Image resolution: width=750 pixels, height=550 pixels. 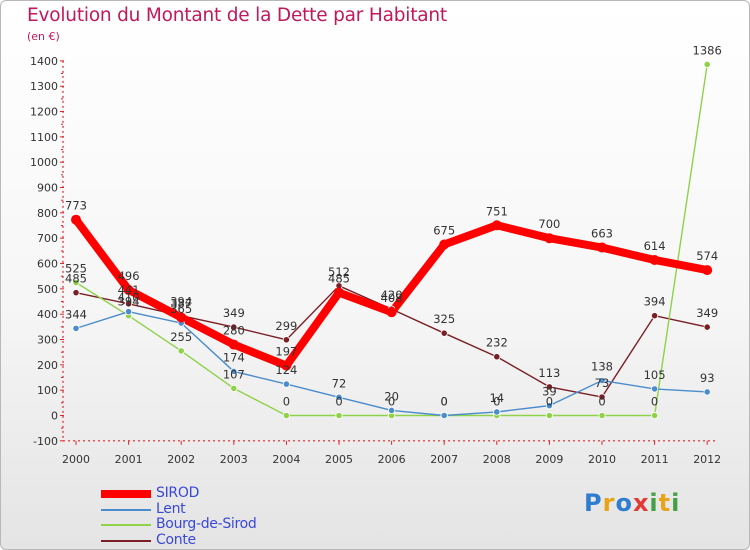 I want to click on data-label: 138, so click(x=602, y=367).